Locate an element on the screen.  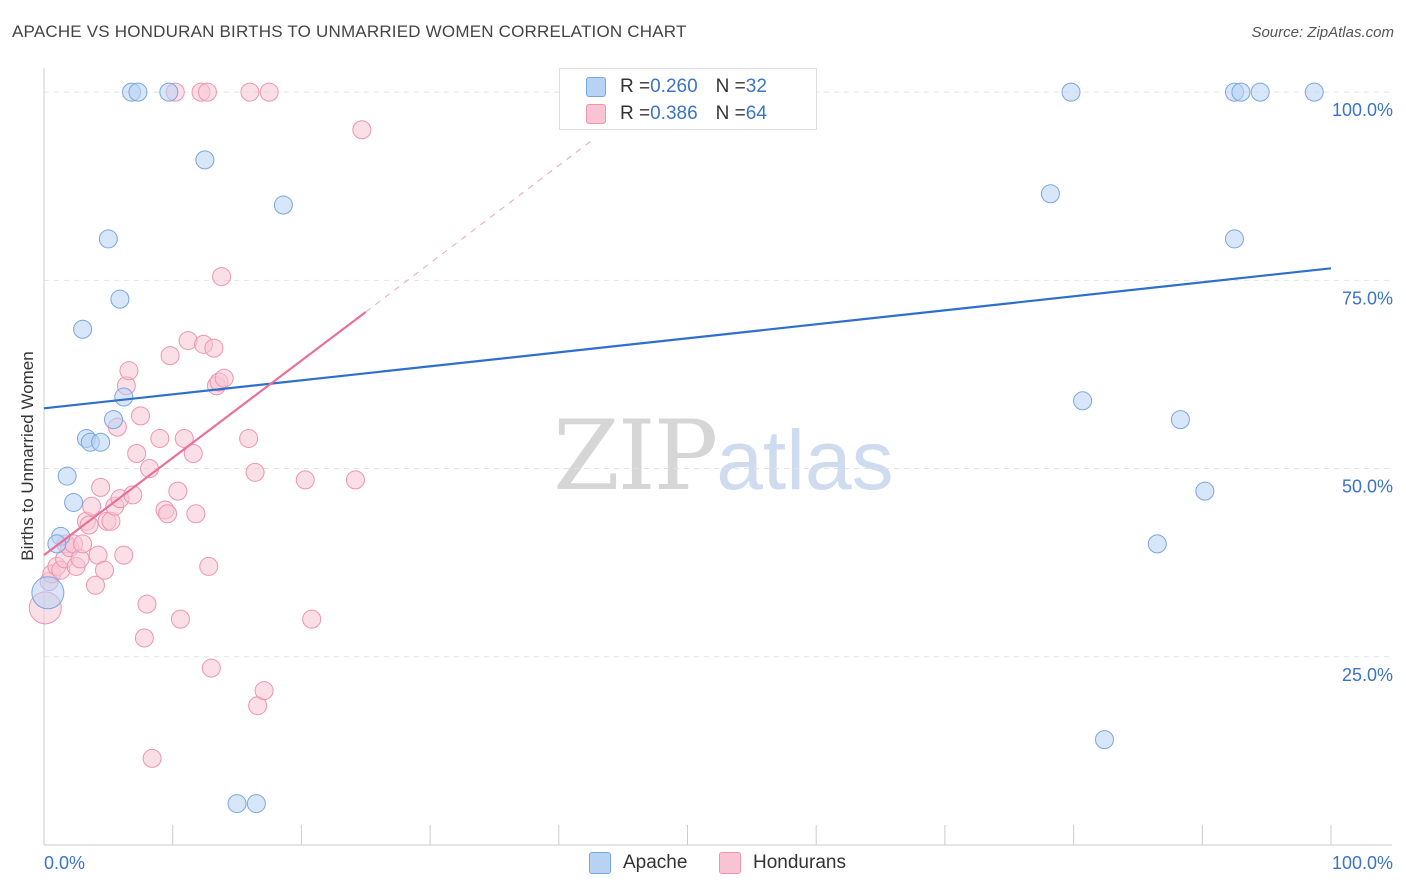
x-tick-label-min: 0.0% is located at coordinates (64, 863).